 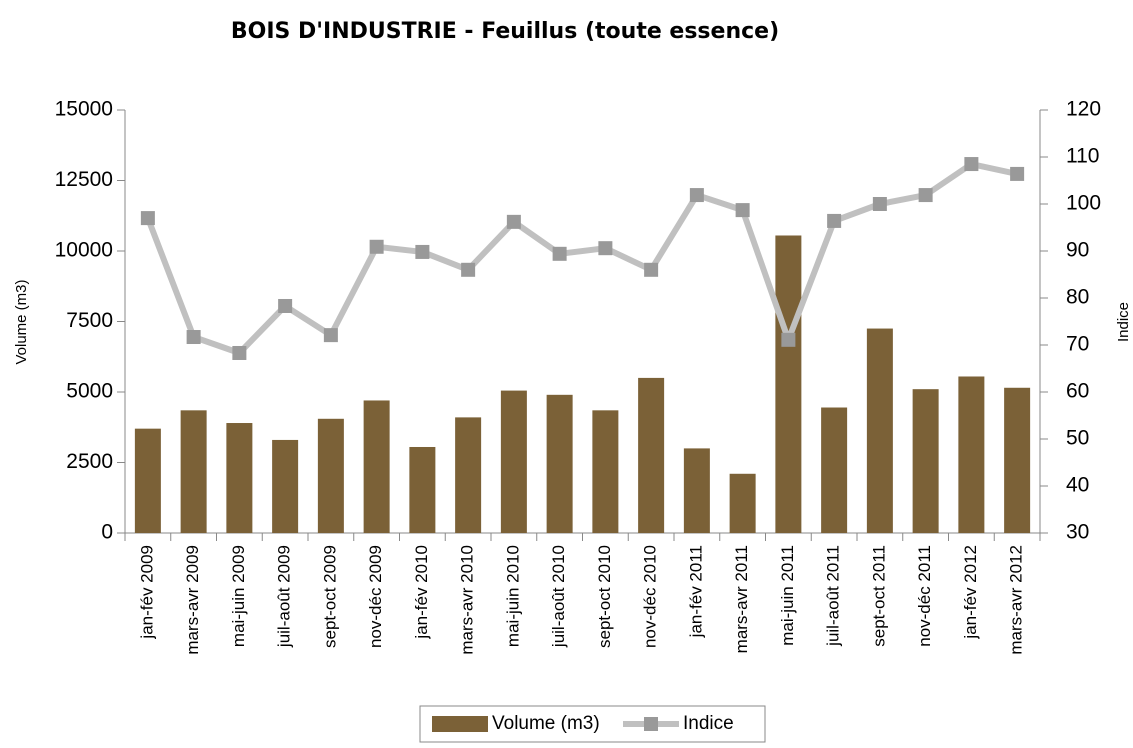 What do you see at coordinates (604, 596) in the screenshot?
I see `x-tick-label: sept-oct 2010` at bounding box center [604, 596].